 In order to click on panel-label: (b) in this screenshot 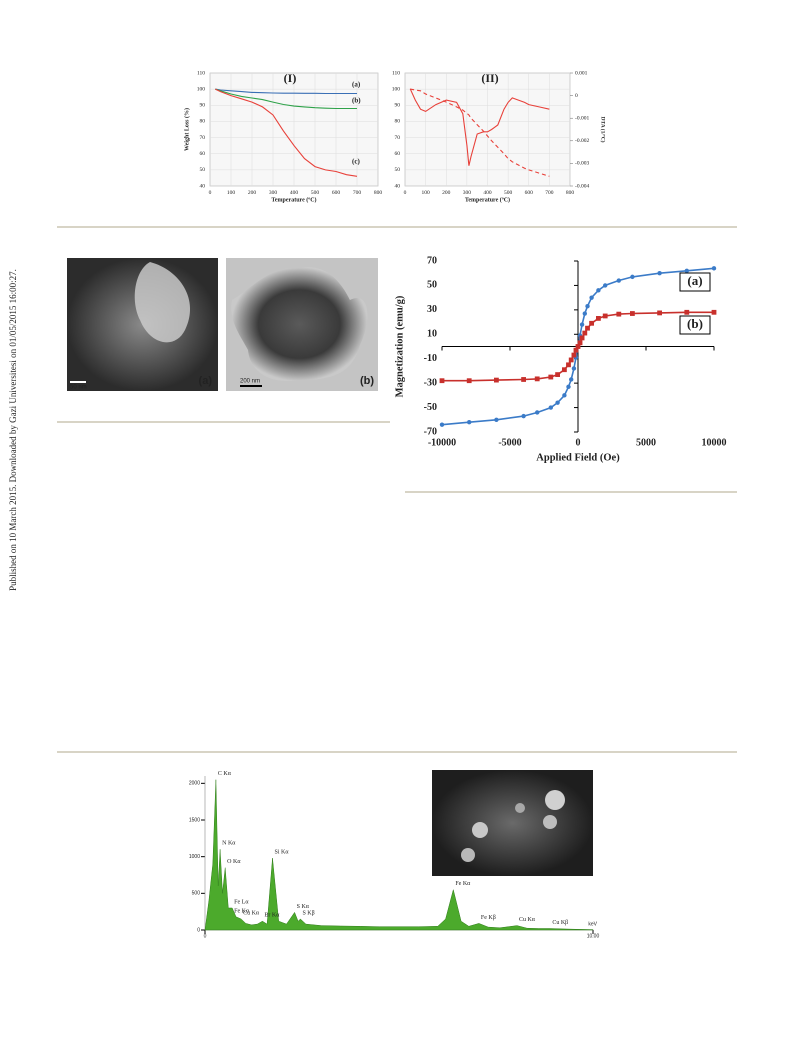, I will do `click(367, 381)`.